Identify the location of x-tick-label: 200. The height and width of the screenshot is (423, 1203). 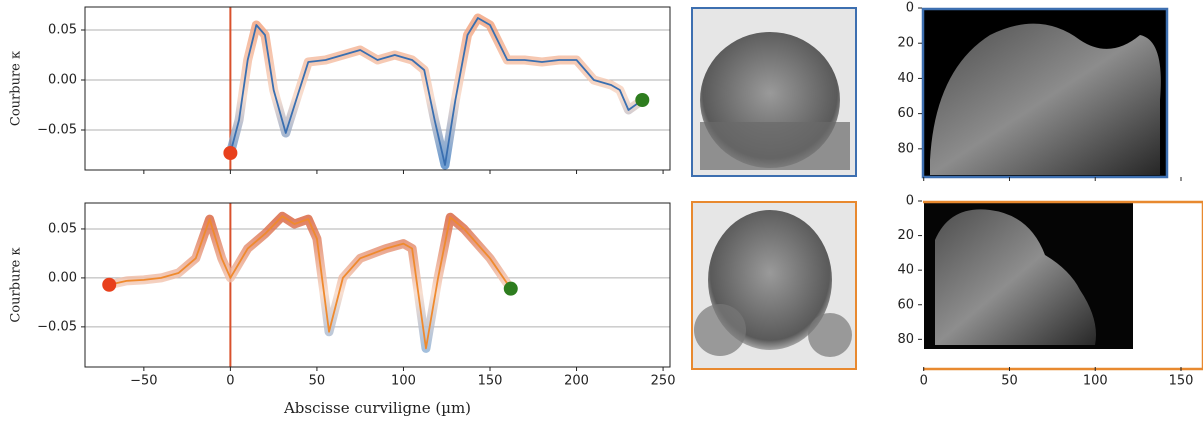
(576, 381).